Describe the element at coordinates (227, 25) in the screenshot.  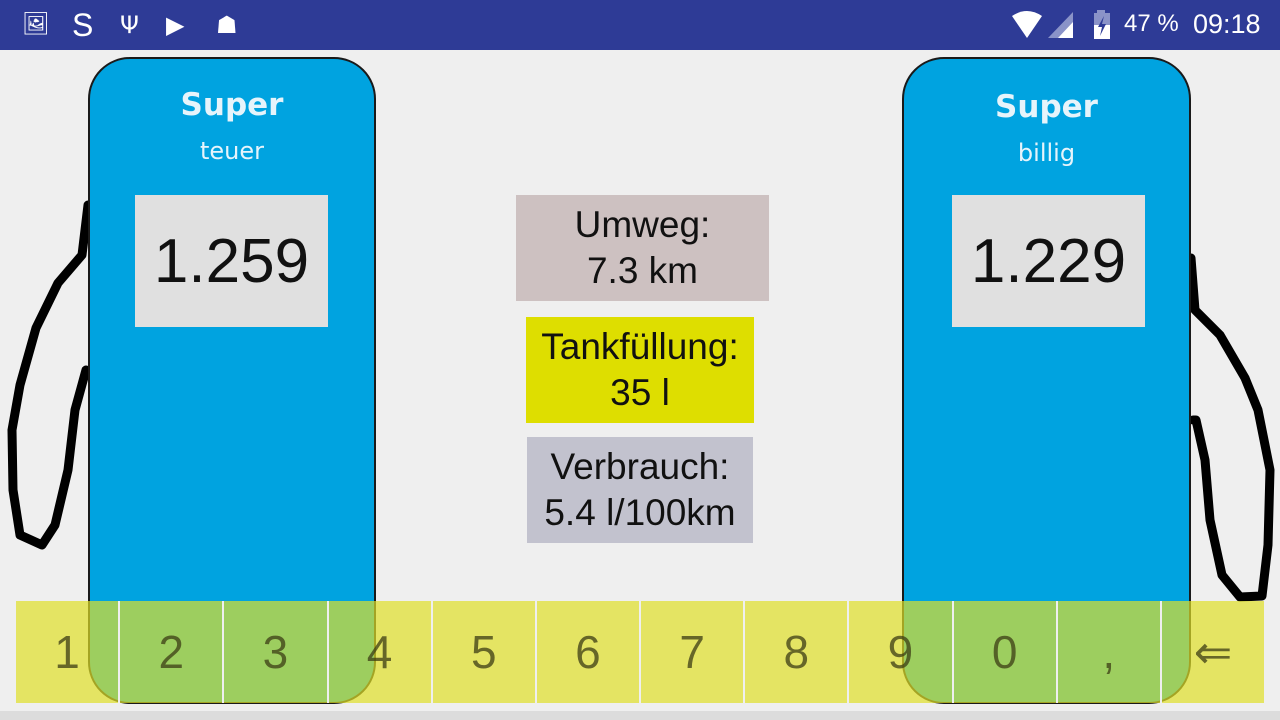
I see `android-debug-icon: ☗` at that location.